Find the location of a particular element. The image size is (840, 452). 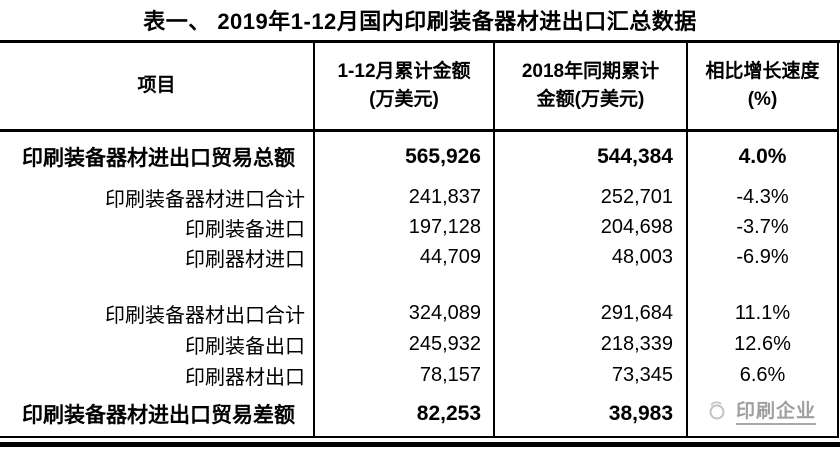

amount-2019-cell: 565,926 is located at coordinates (405, 157).